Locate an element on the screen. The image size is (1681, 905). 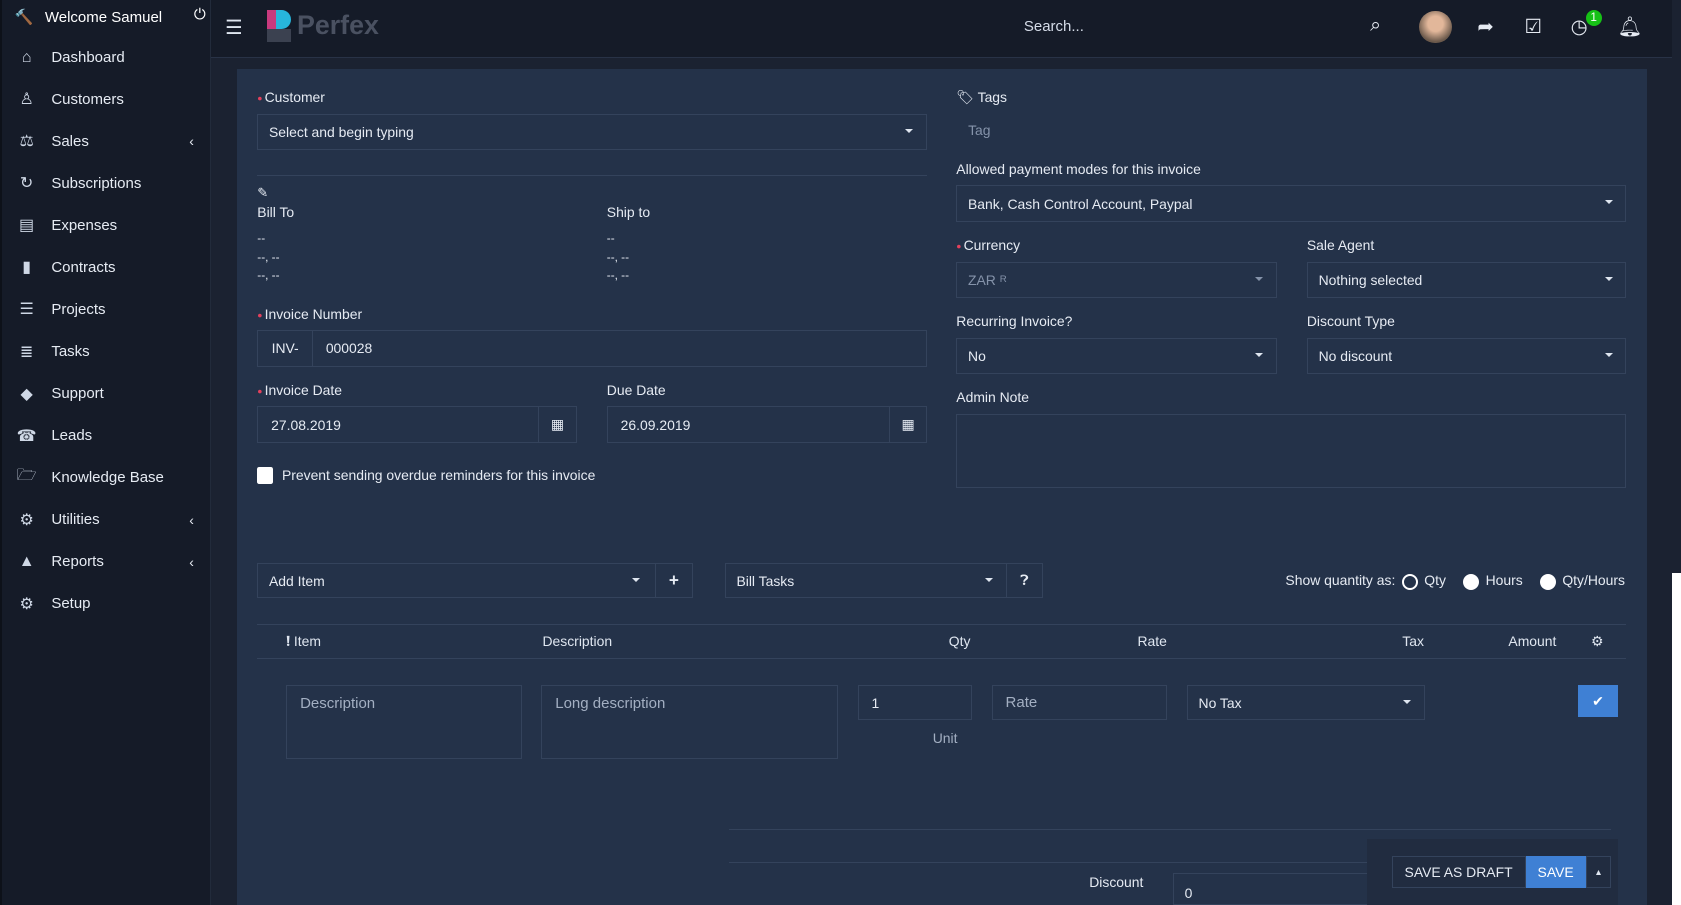
qty-option-hours: Hours is located at coordinates (1490, 581).